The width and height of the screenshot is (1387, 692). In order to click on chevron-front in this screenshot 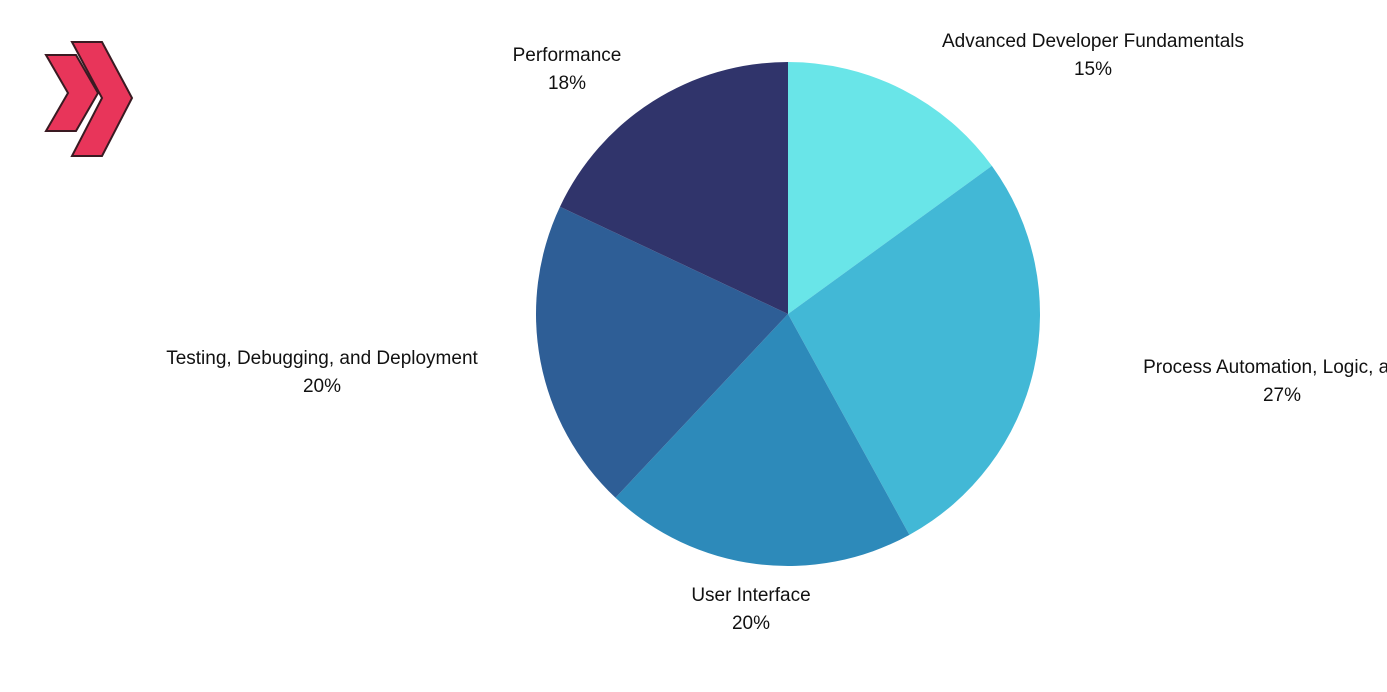, I will do `click(102, 99)`.